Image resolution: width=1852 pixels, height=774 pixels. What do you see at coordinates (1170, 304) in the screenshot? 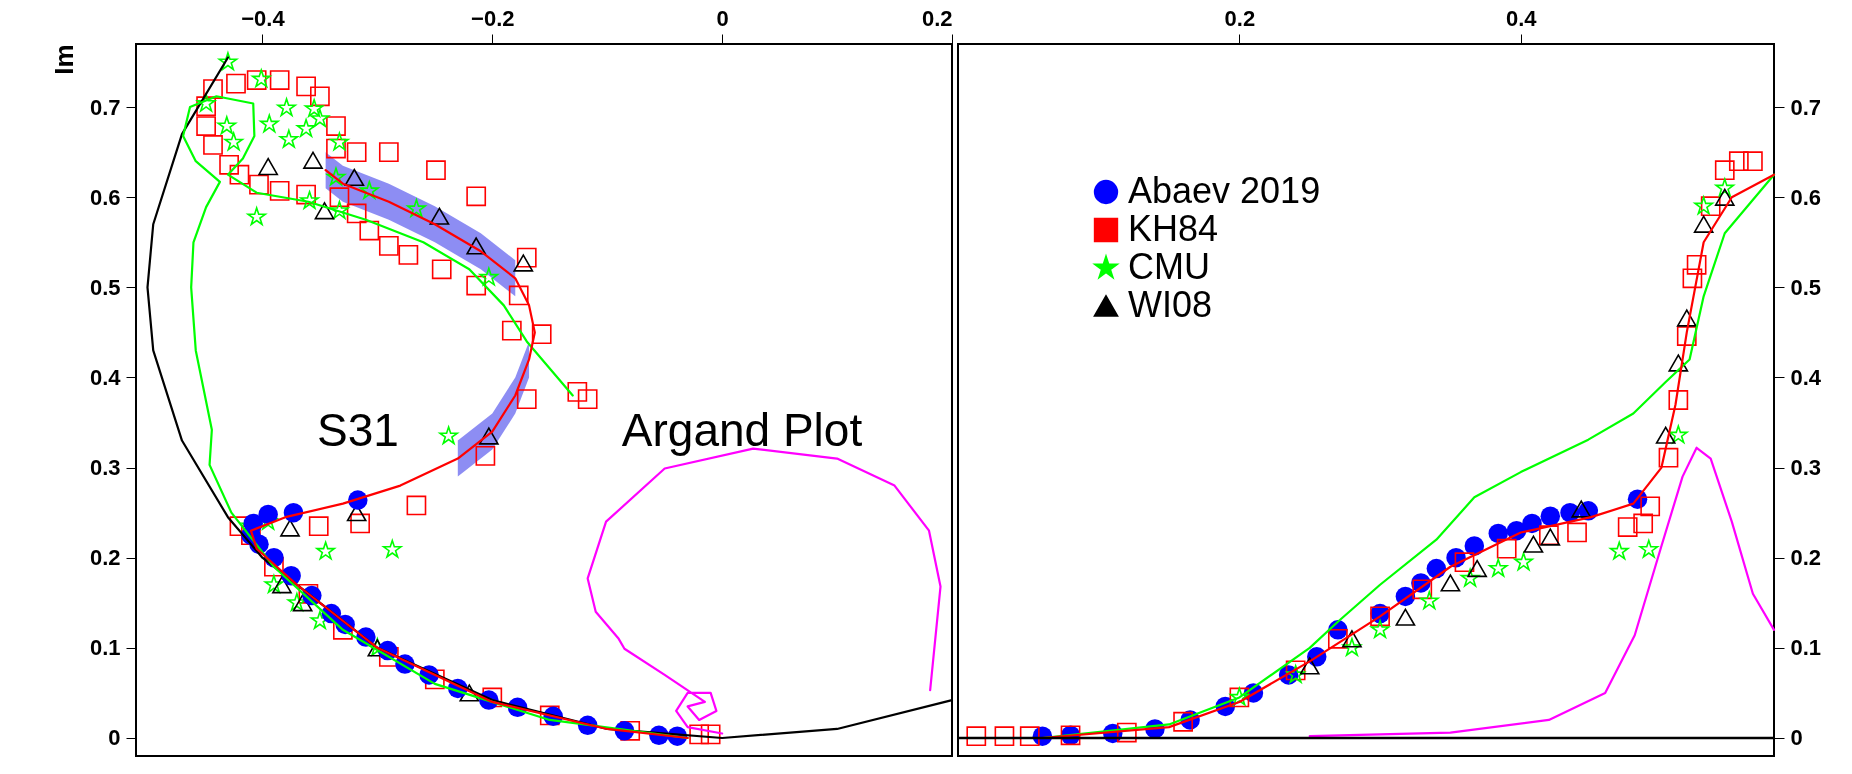
I see `legend-label: WI08` at bounding box center [1170, 304].